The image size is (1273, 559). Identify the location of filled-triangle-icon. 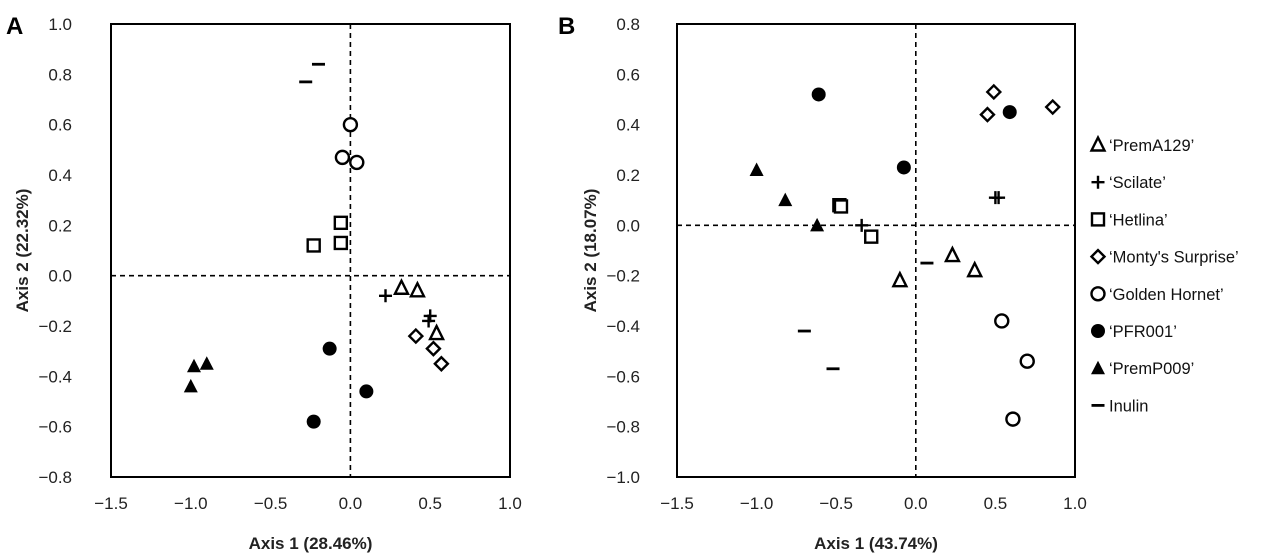
(1098, 367).